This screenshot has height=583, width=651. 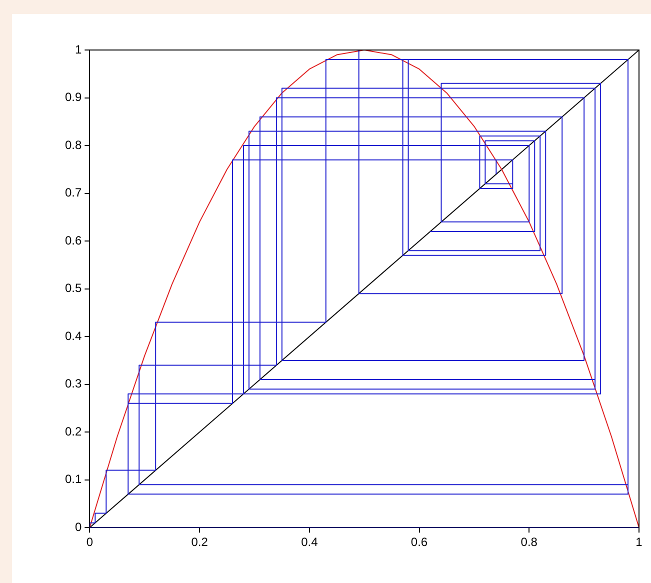 What do you see at coordinates (73, 383) in the screenshot?
I see `y-tick-label: 0.3` at bounding box center [73, 383].